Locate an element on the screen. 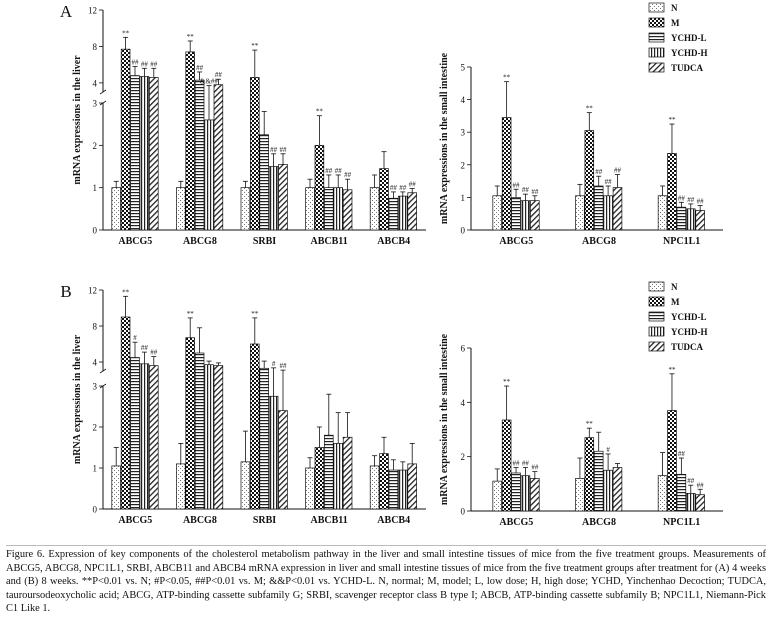 Image resolution: width=773 pixels, height=626 pixels. y-tick-label-A-liver: 2 is located at coordinates (95, 146).